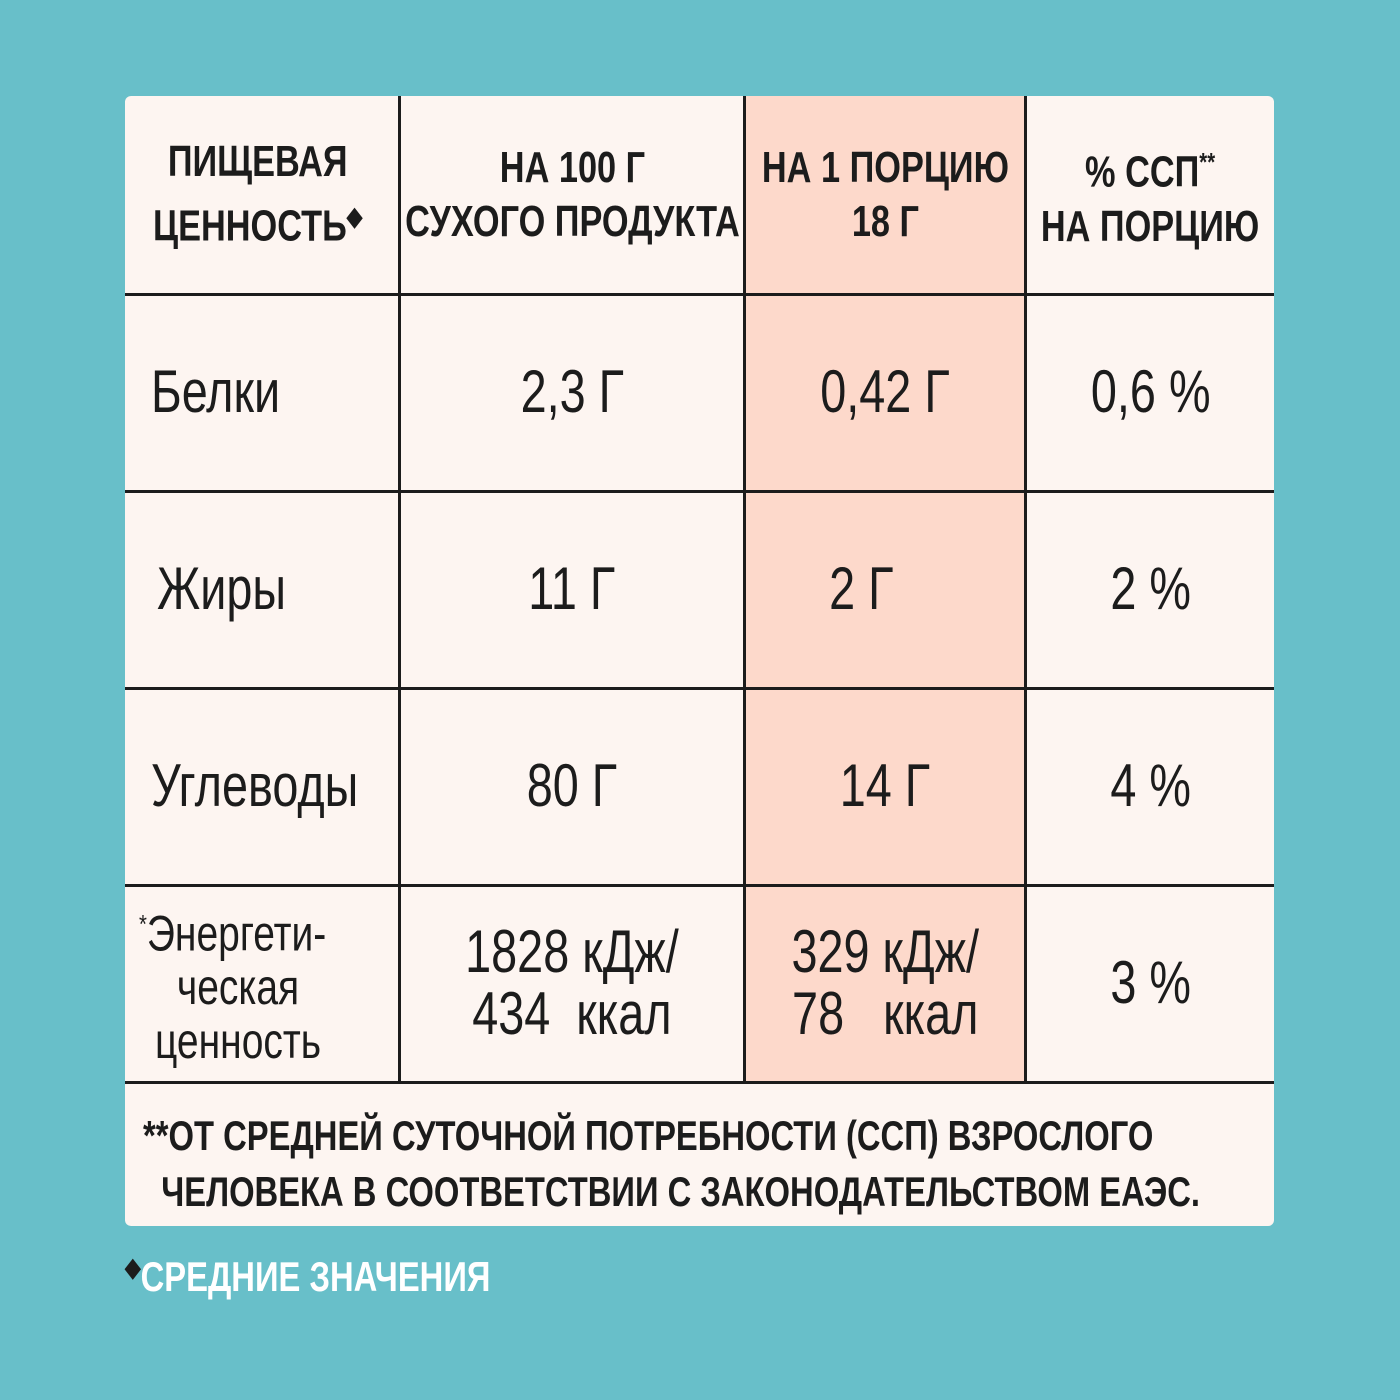  I want to click on row-name: Белки, so click(274, 391).